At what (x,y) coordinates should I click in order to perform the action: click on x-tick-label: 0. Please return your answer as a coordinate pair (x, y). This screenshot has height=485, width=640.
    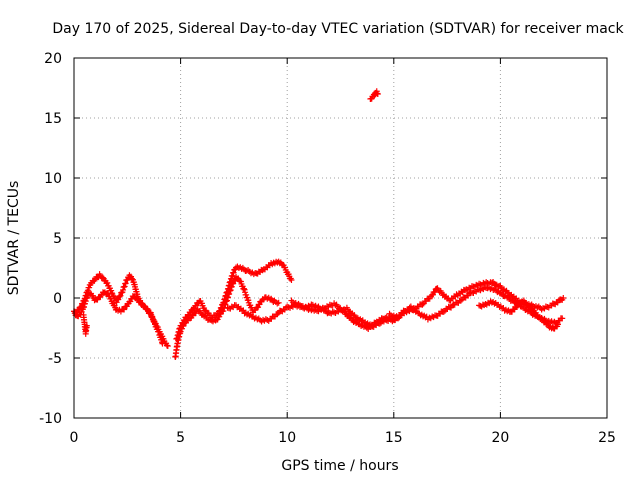
    Looking at the image, I should click on (74, 438).